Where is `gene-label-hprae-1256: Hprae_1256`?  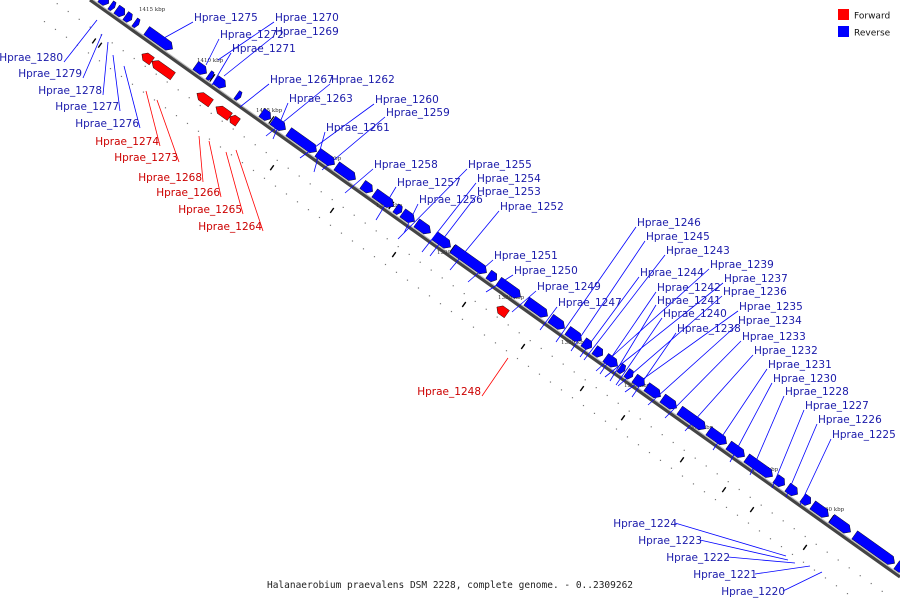 gene-label-hprae-1256: Hprae_1256 is located at coordinates (451, 200).